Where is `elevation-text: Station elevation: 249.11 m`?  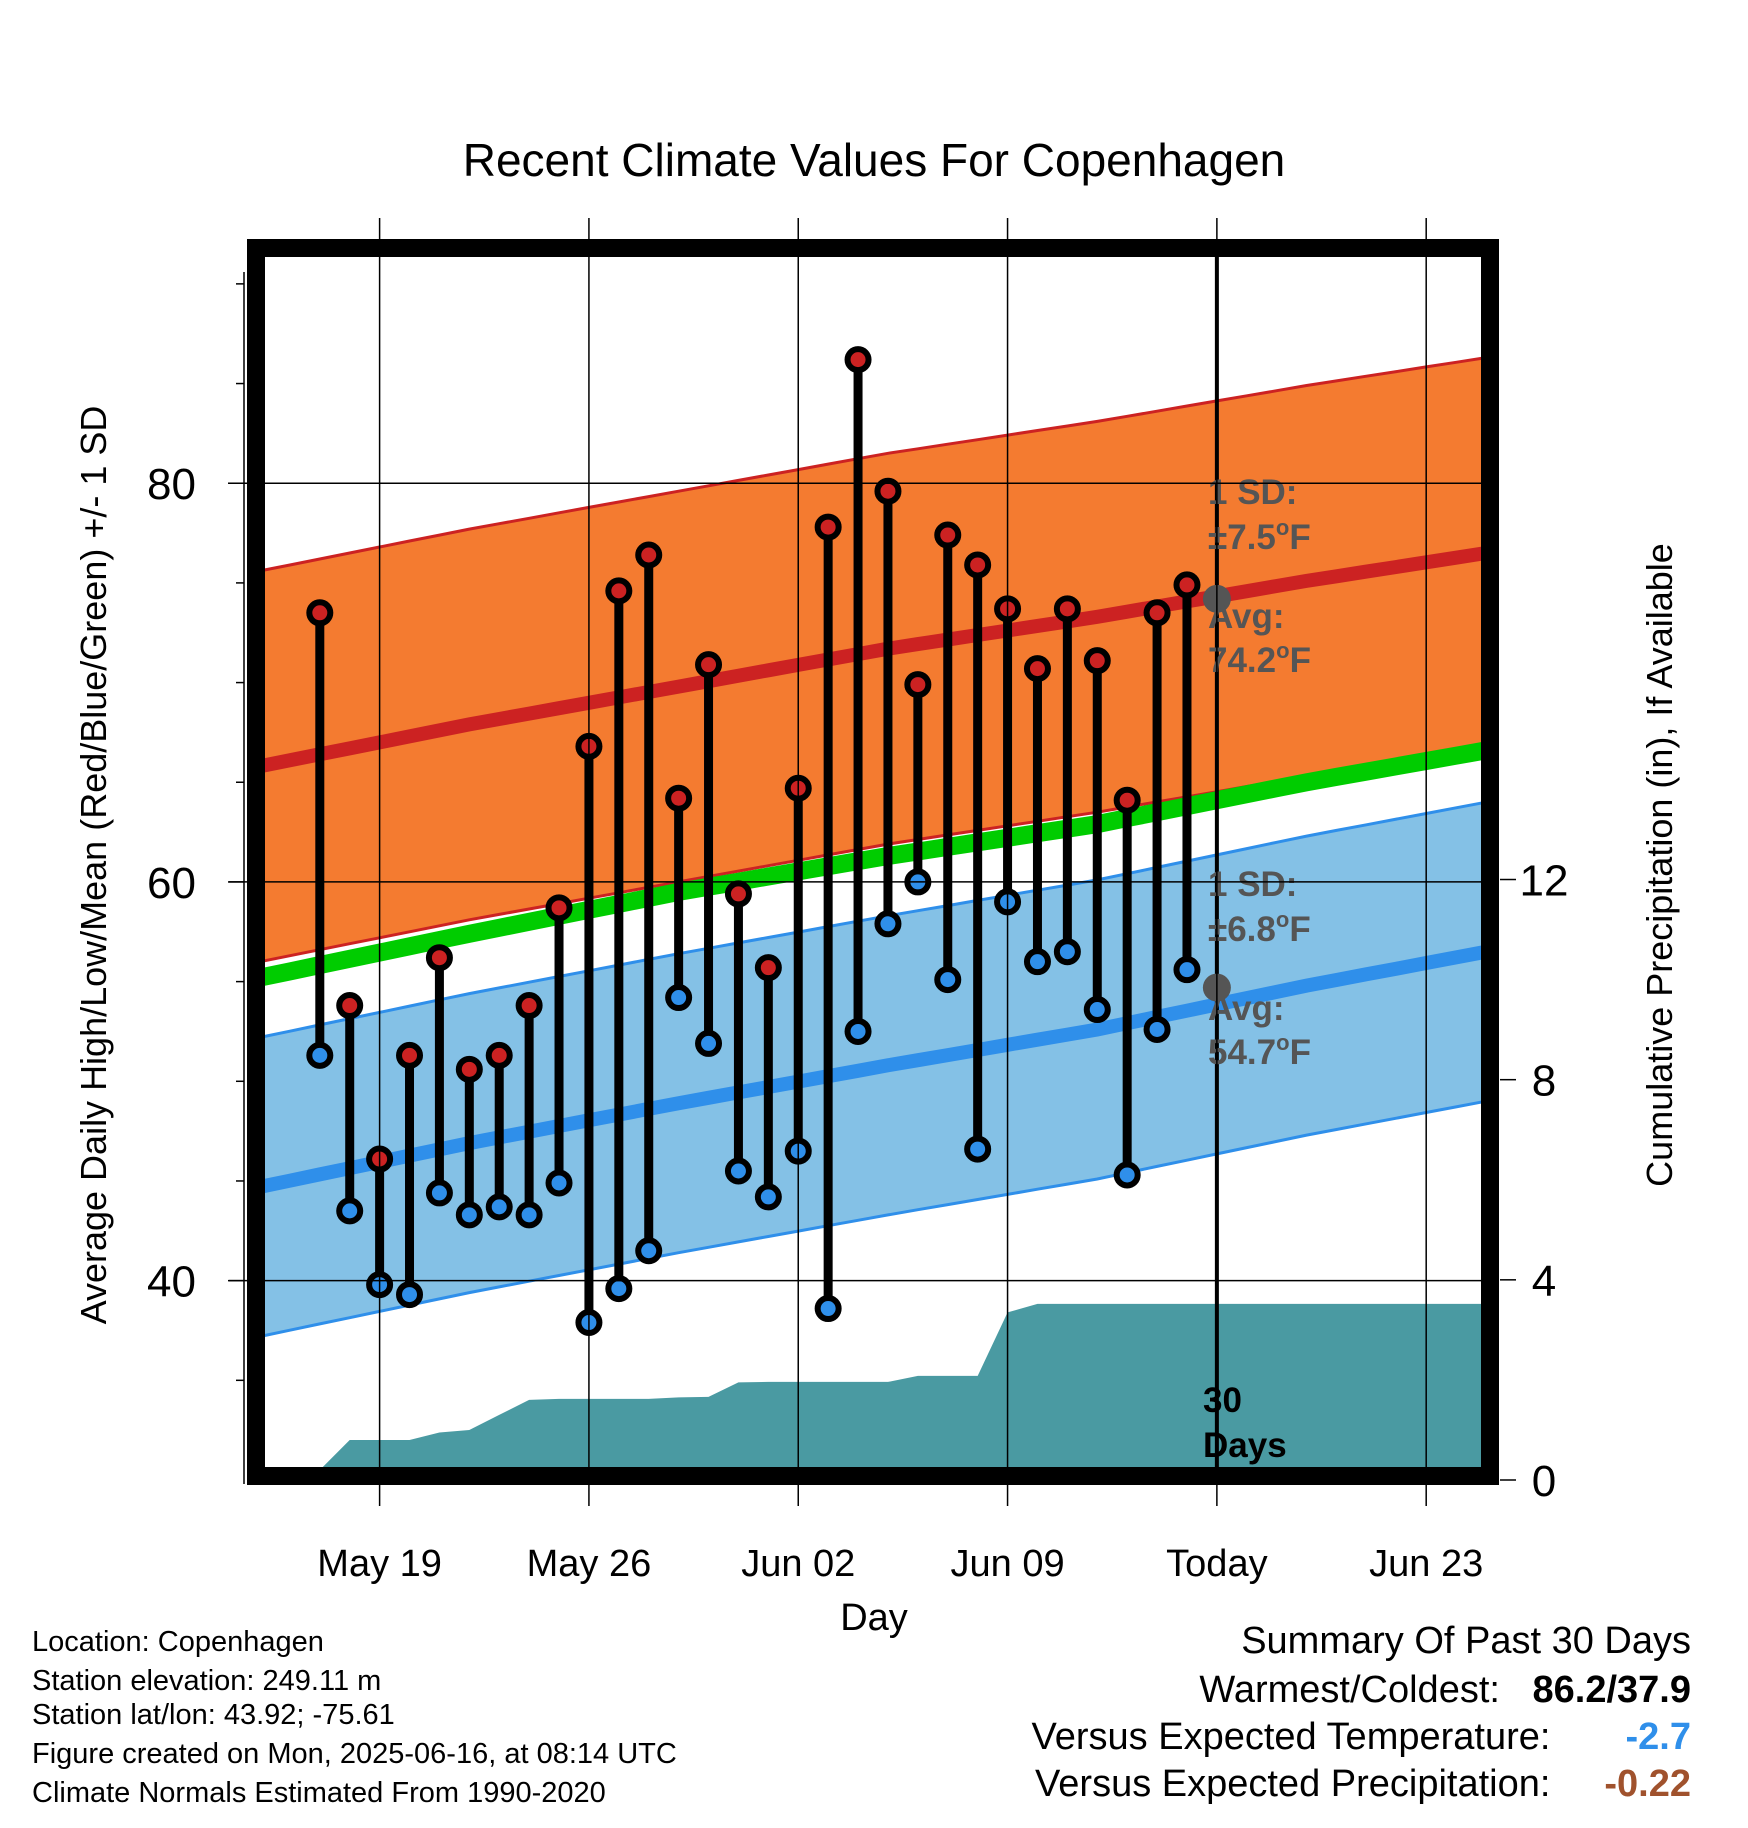
elevation-text: Station elevation: 249.11 m is located at coordinates (207, 1681).